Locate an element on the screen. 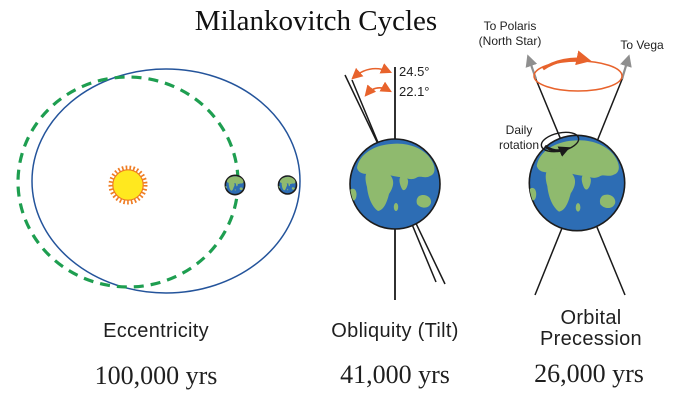  to-polaris-label: To Polaris (North Star) is located at coordinates (510, 34).